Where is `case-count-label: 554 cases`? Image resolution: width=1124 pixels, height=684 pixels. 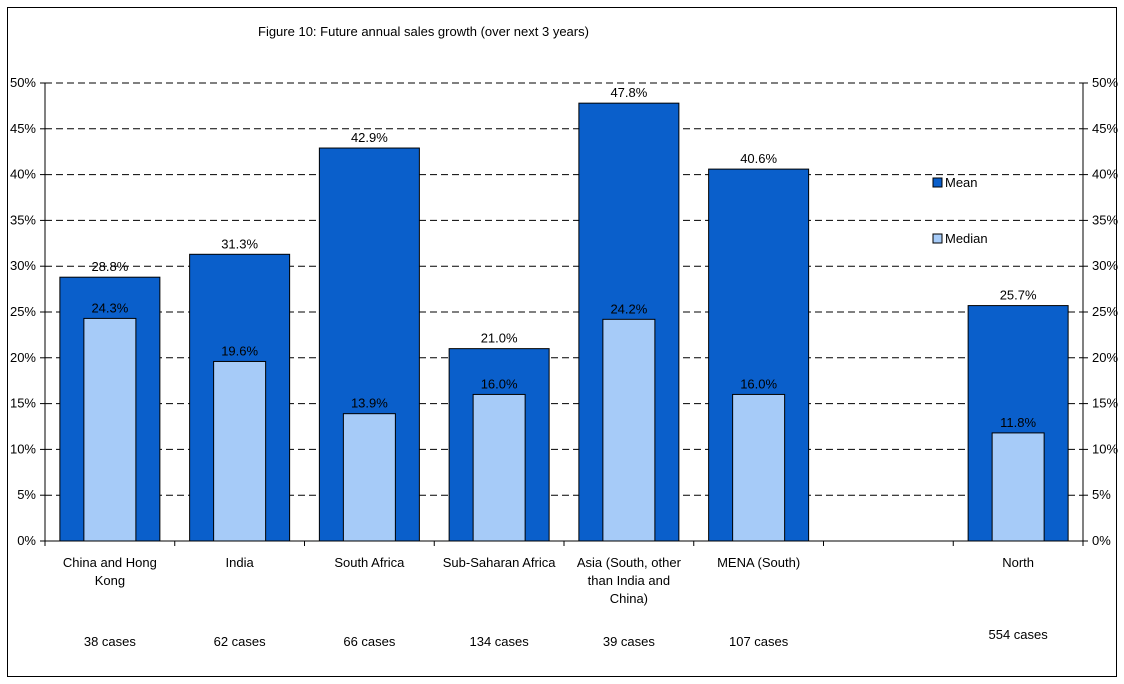 case-count-label: 554 cases is located at coordinates (1018, 634).